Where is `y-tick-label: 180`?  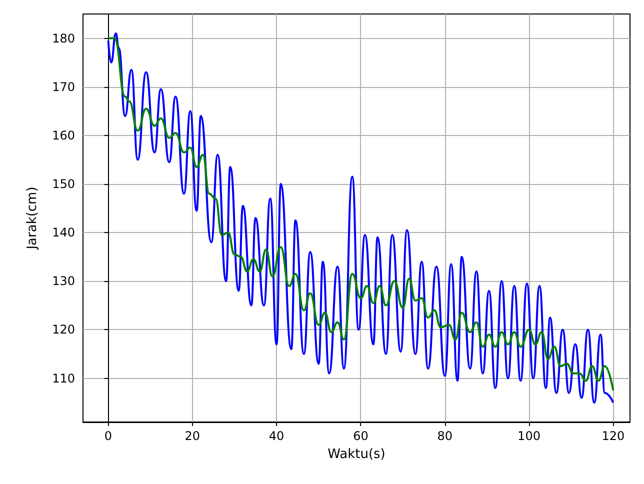
y-tick-label: 180 is located at coordinates (63, 38).